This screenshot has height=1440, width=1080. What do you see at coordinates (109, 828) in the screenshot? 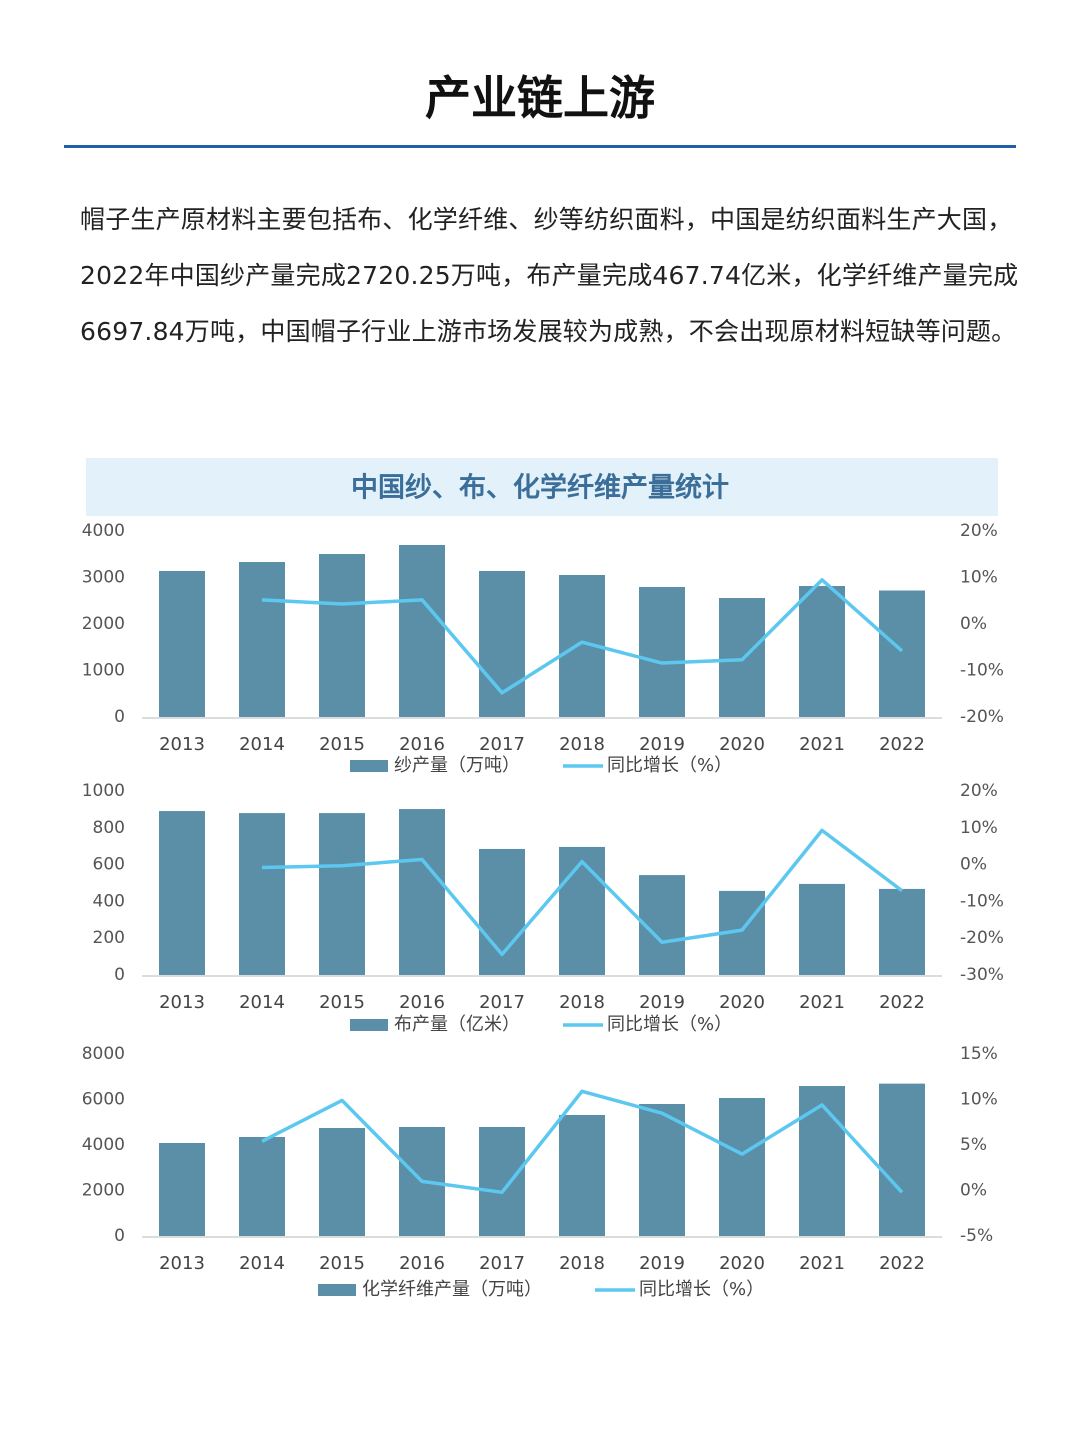
I see `y-tick-label: 800` at bounding box center [109, 828].